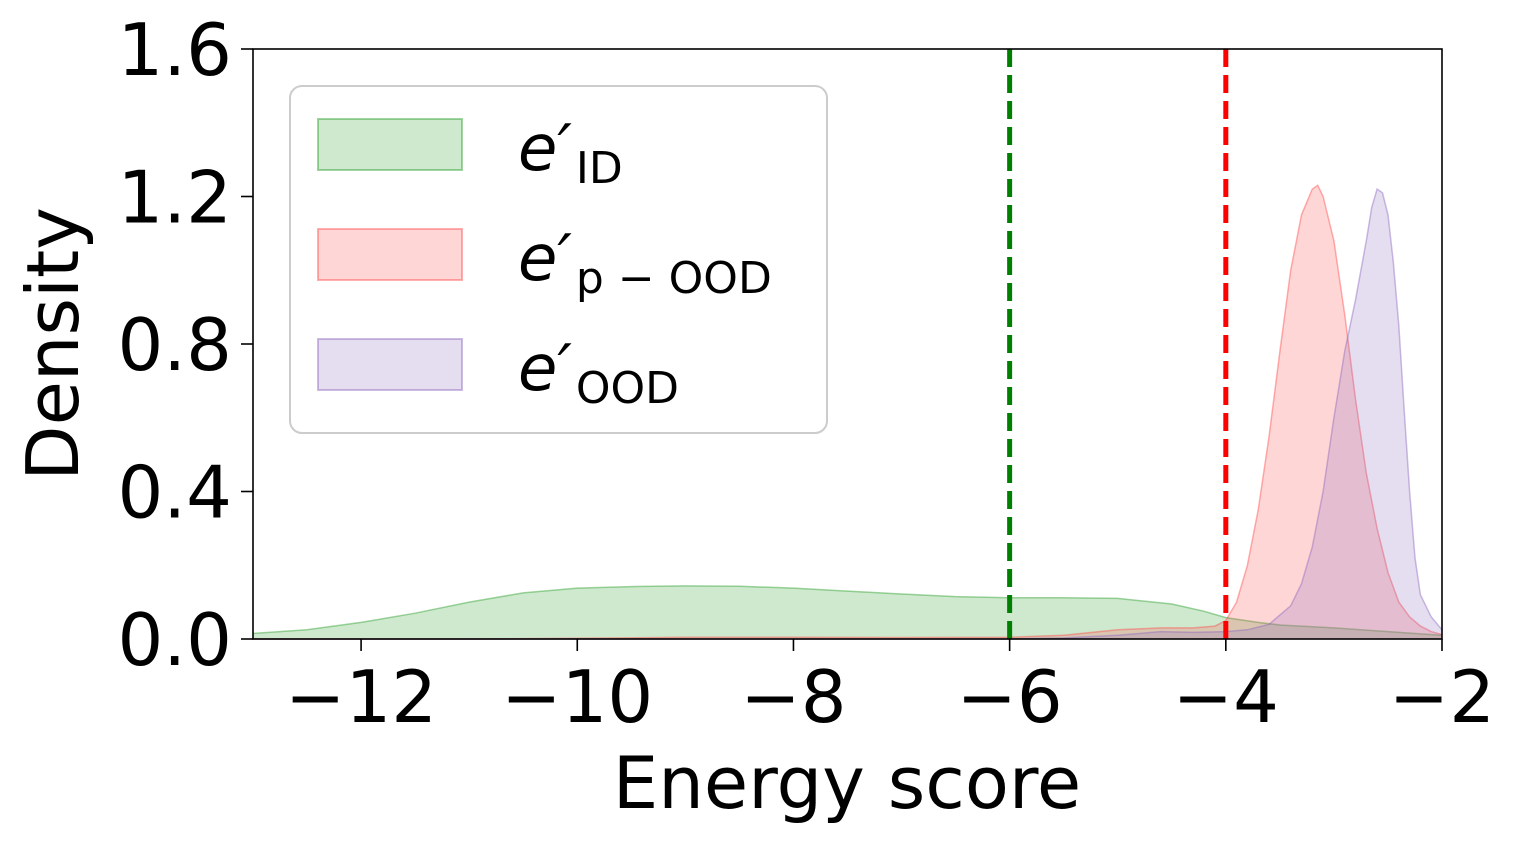 This screenshot has width=1521, height=844. Describe the element at coordinates (570, 153) in the screenshot. I see `legend-label-id: e′ID` at that location.